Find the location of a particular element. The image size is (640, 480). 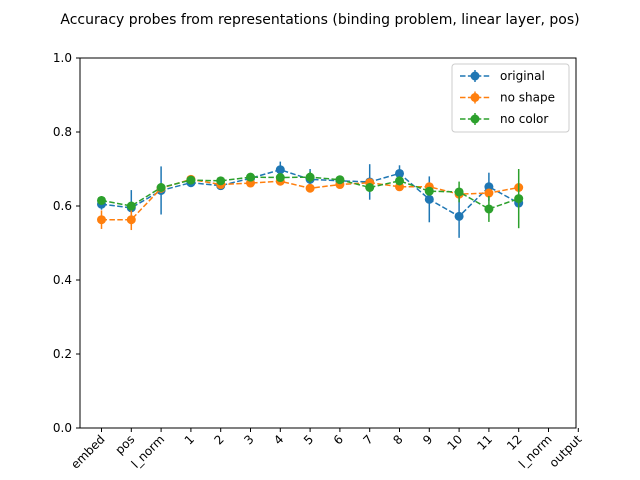

legend: original no shape no color is located at coordinates (510, 98).